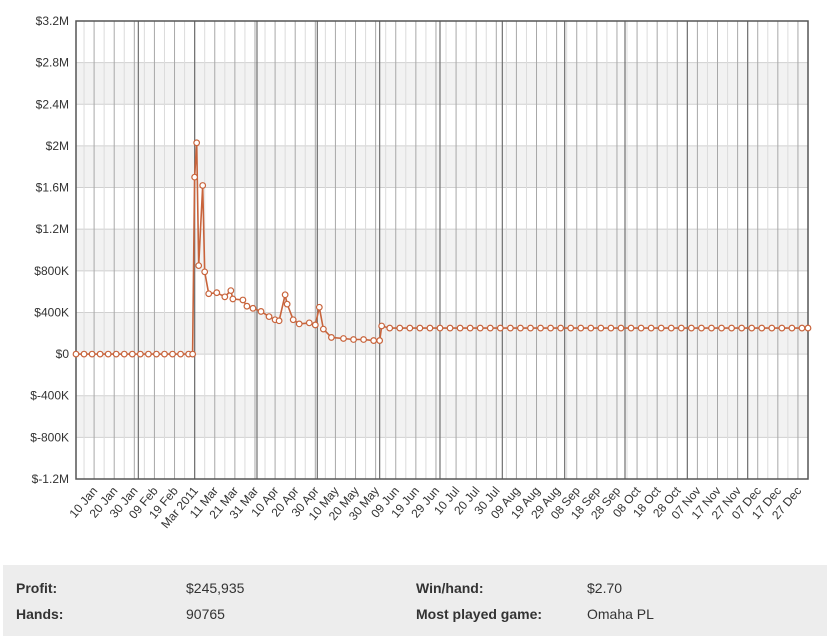  What do you see at coordinates (63, 354) in the screenshot?
I see `y-tick-label: $0` at bounding box center [63, 354].